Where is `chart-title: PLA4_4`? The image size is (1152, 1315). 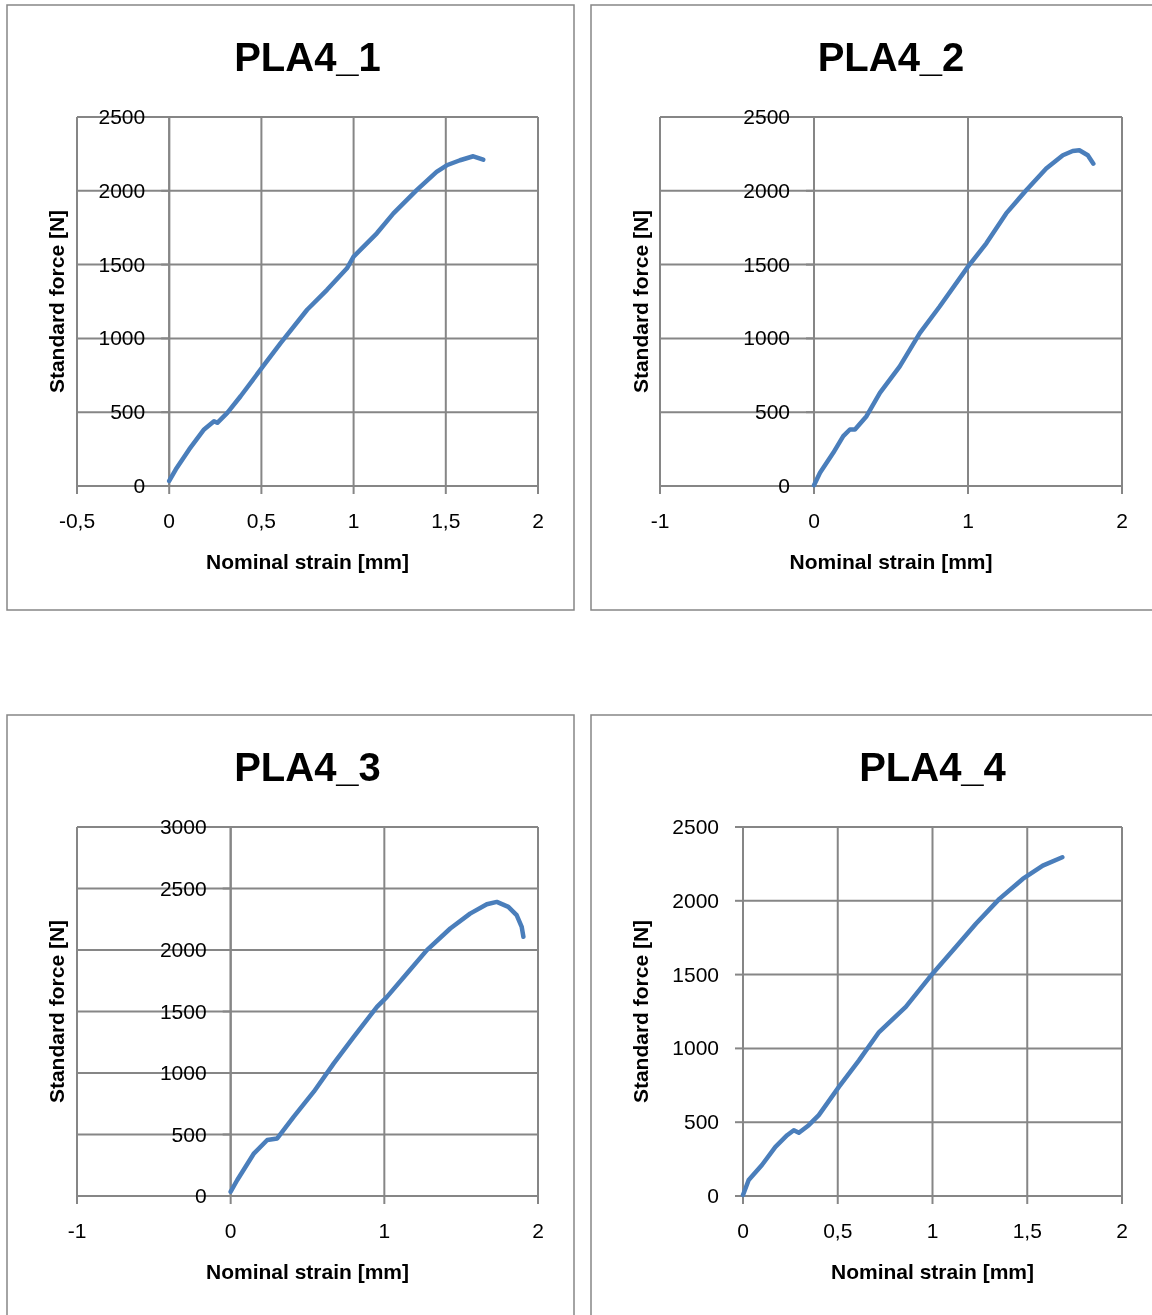
chart-title: PLA4_4 is located at coordinates (933, 767).